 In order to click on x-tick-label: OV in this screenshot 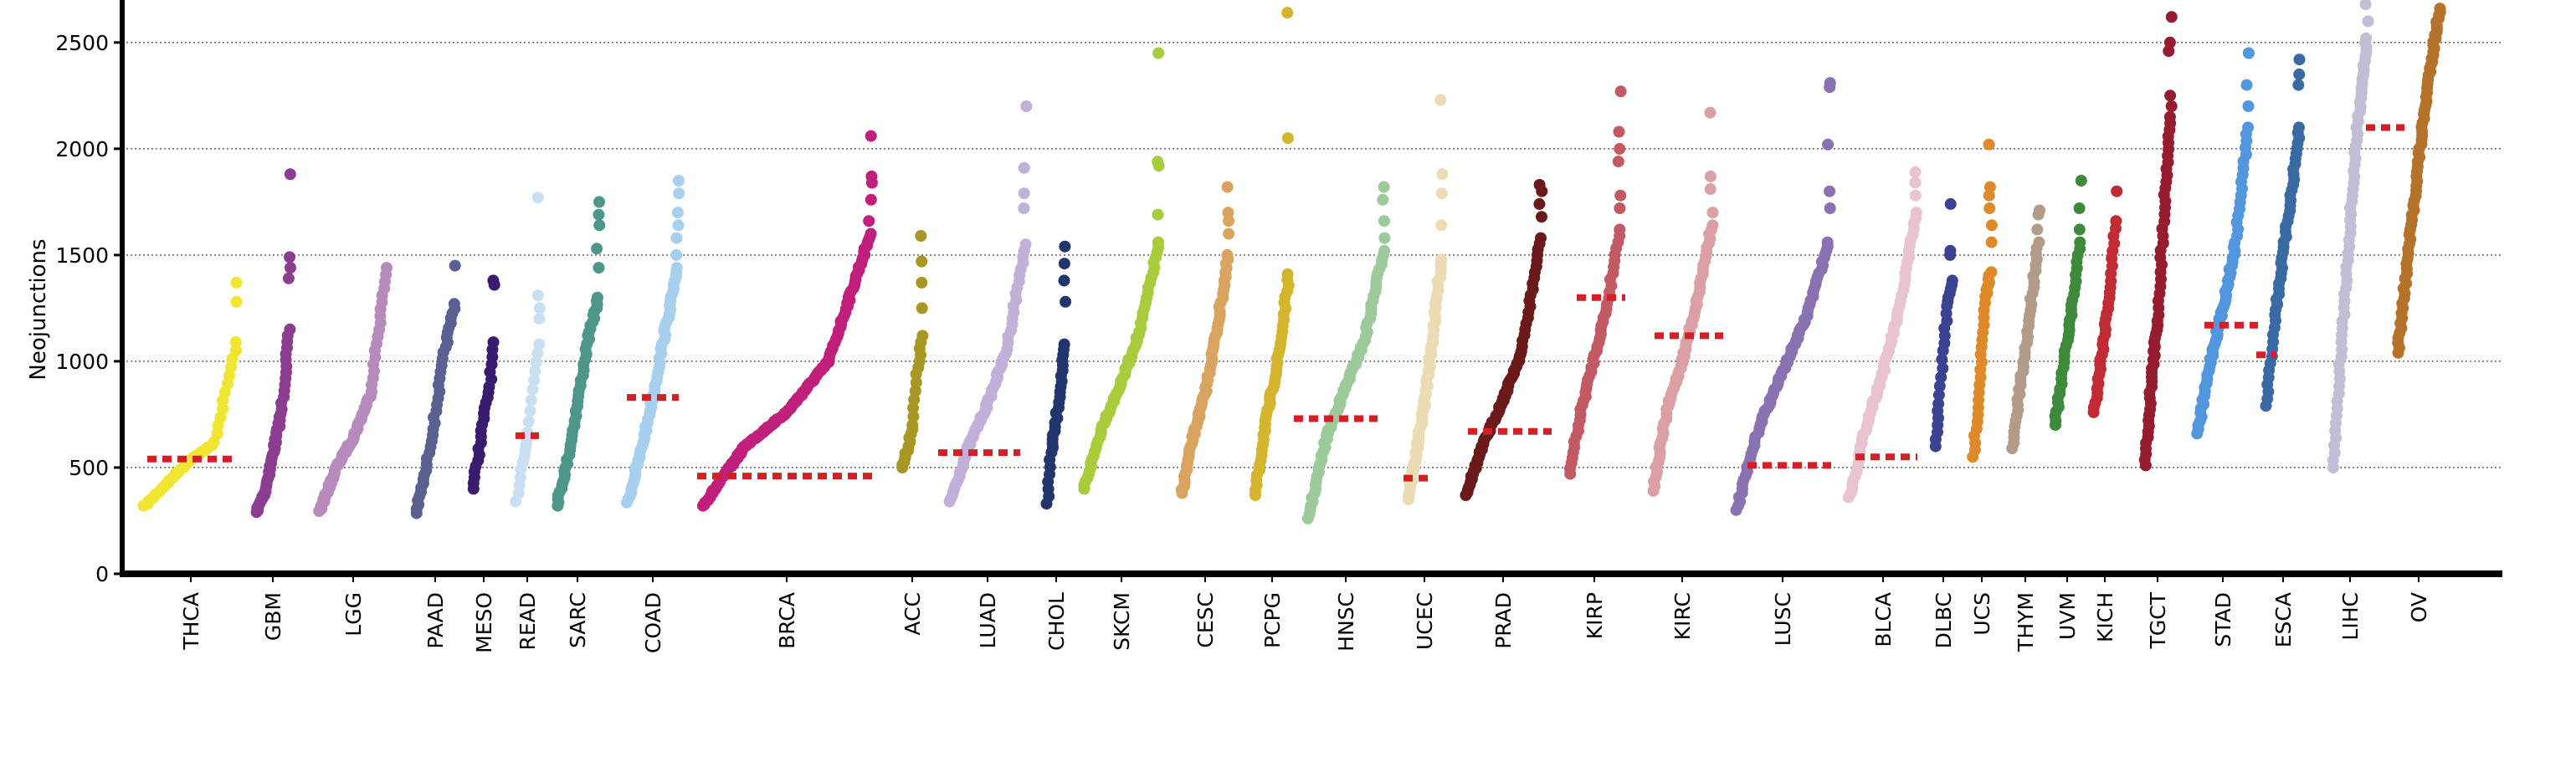, I will do `click(2419, 607)`.